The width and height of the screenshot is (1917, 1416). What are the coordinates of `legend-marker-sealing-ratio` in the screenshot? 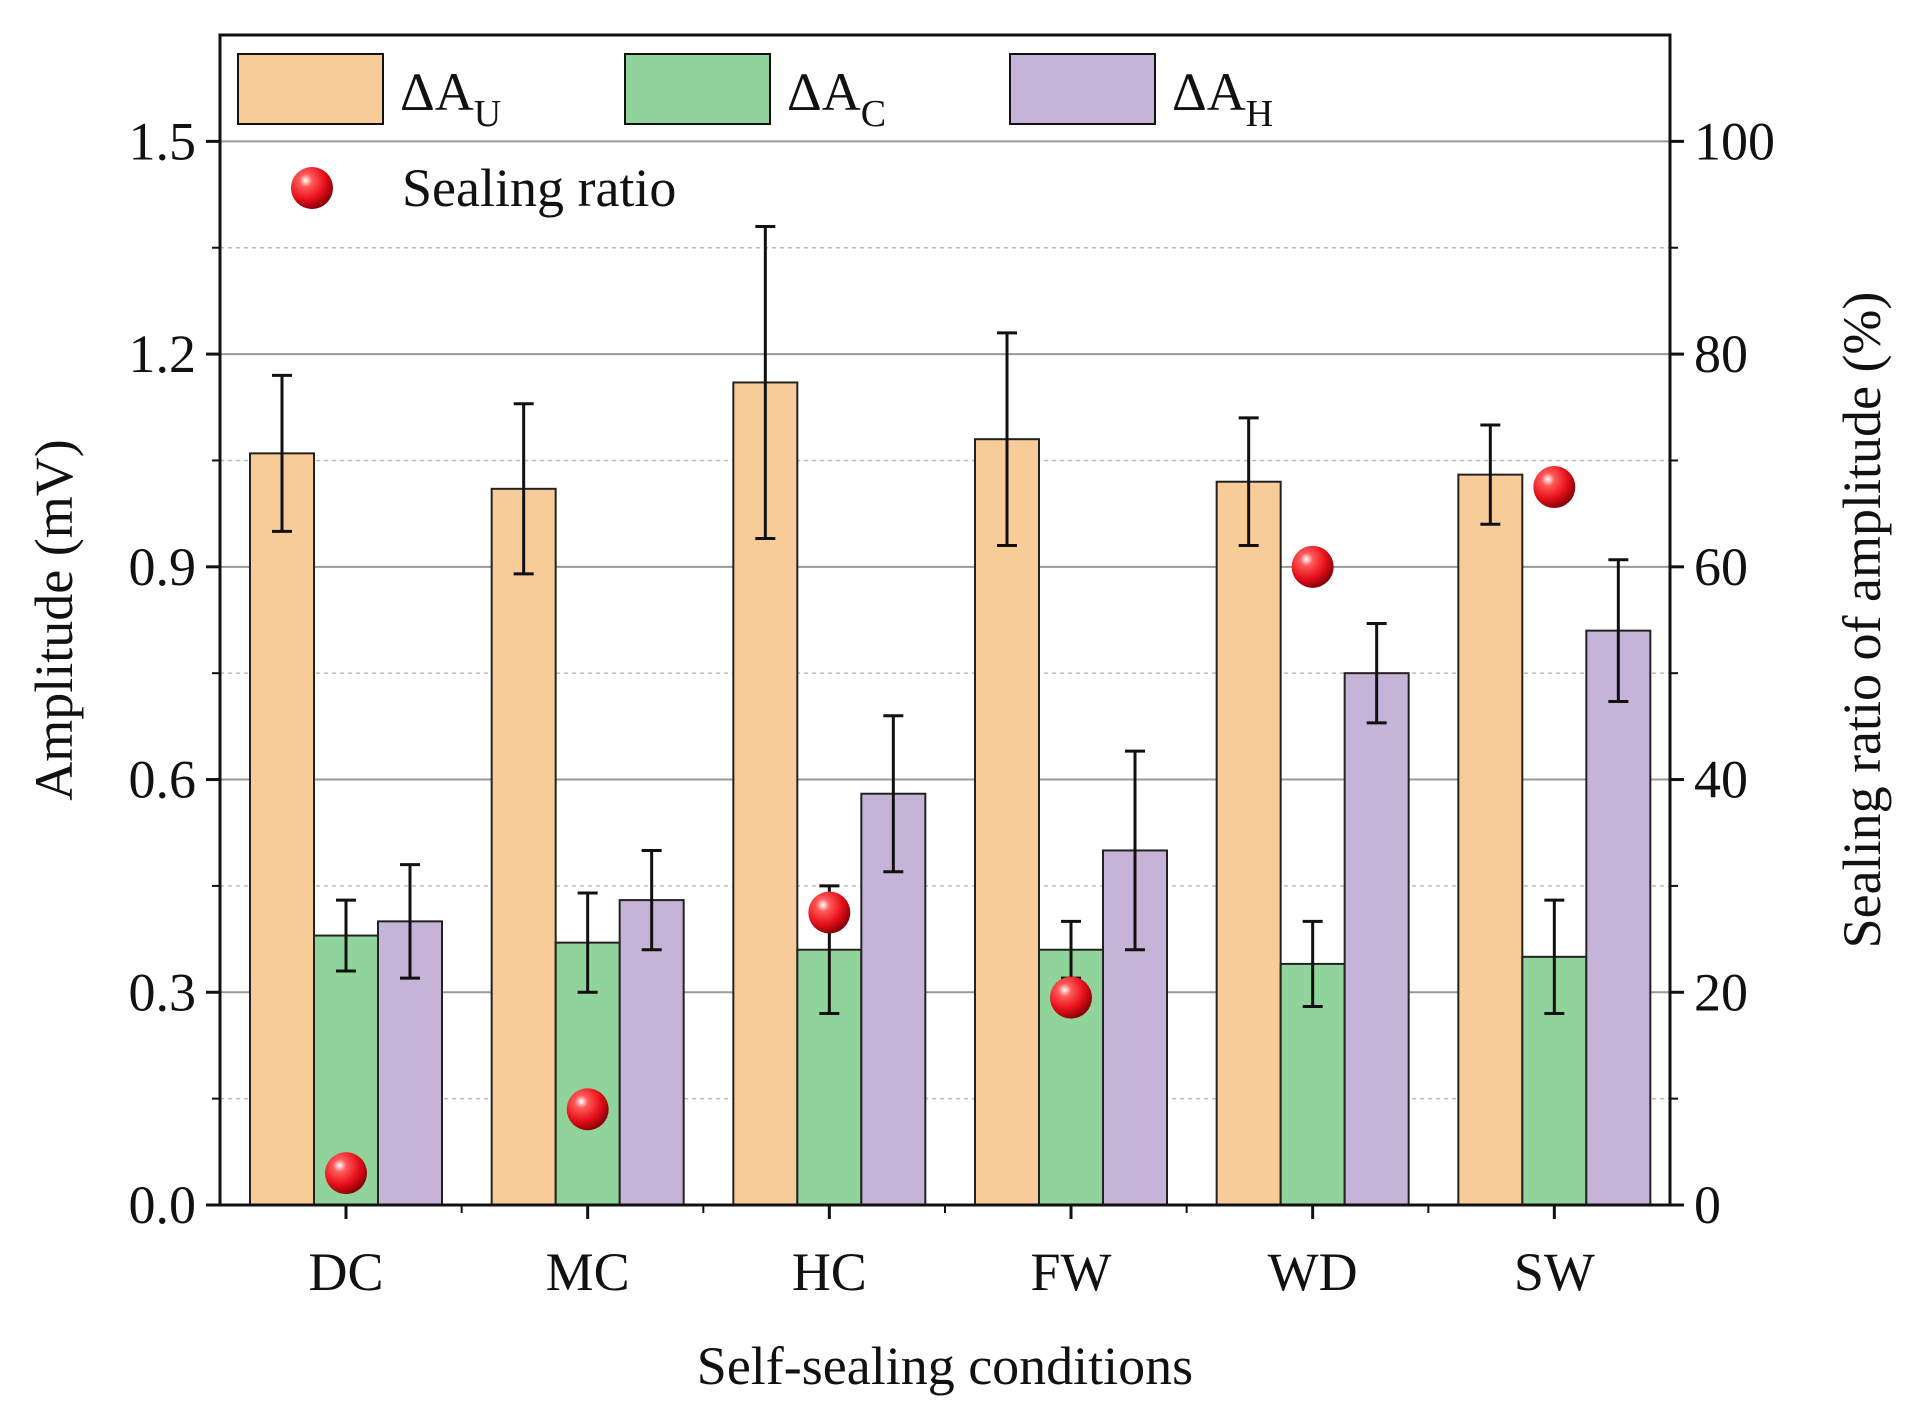 It's located at (312, 188).